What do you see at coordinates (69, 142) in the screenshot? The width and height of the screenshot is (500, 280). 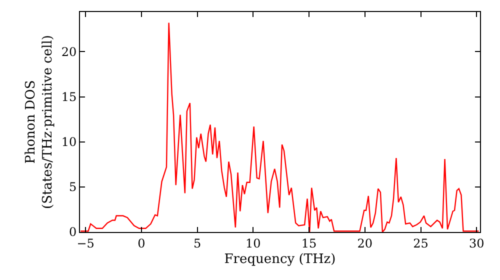 I see `y-tick-label: 10` at bounding box center [69, 142].